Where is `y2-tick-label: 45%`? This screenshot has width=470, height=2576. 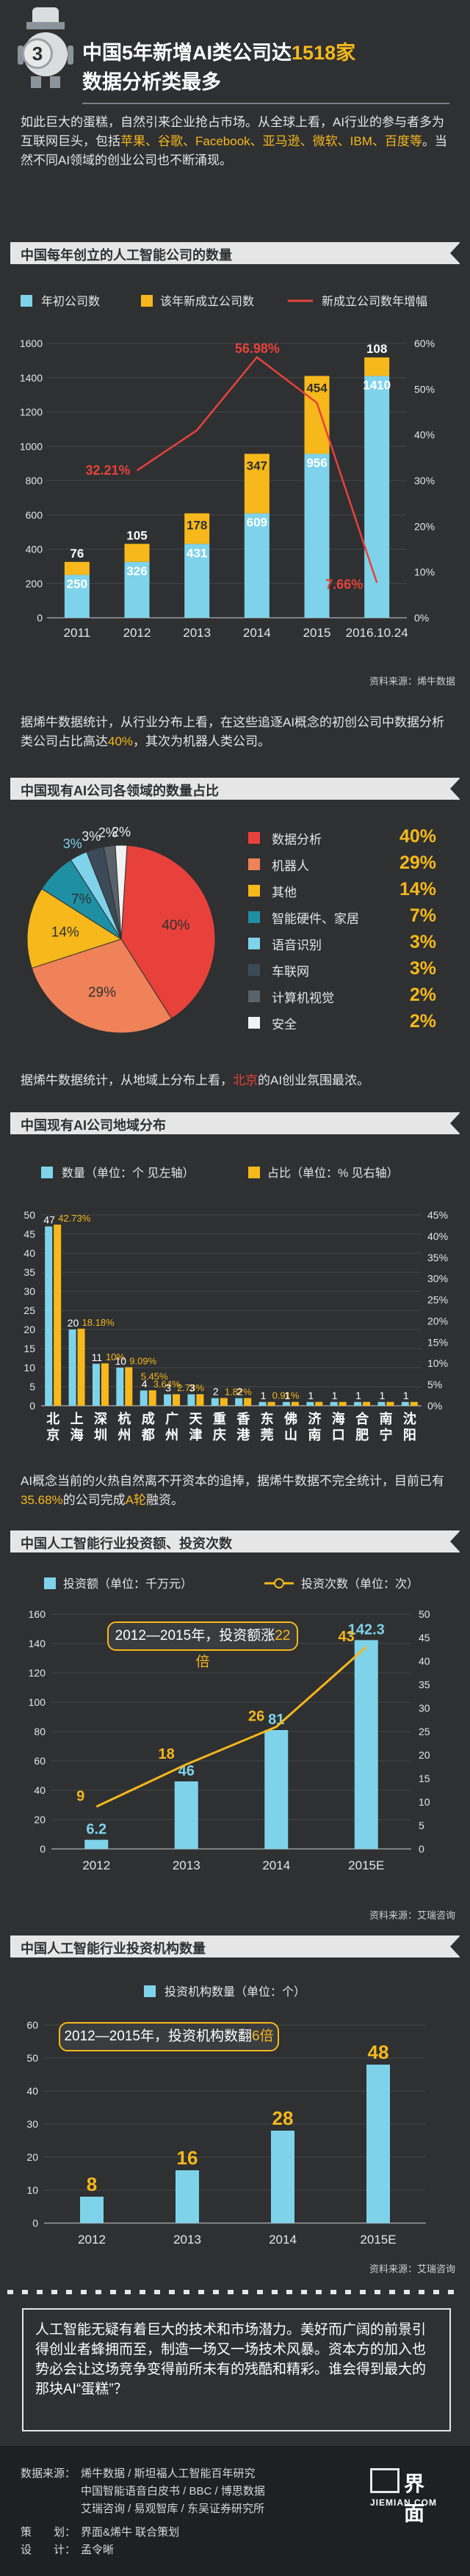 y2-tick-label: 45% is located at coordinates (437, 1215).